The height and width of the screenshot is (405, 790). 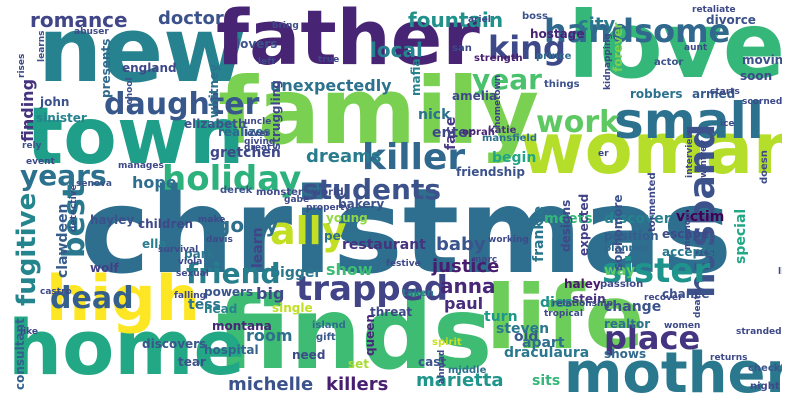 What do you see at coordinates (589, 299) in the screenshot?
I see `word-stein: stein` at bounding box center [589, 299].